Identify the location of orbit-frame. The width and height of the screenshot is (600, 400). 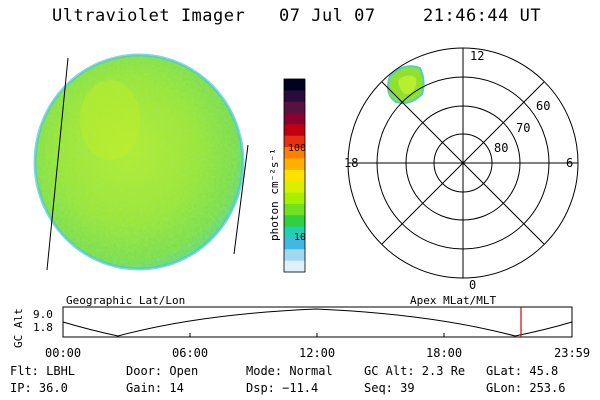
(317, 322).